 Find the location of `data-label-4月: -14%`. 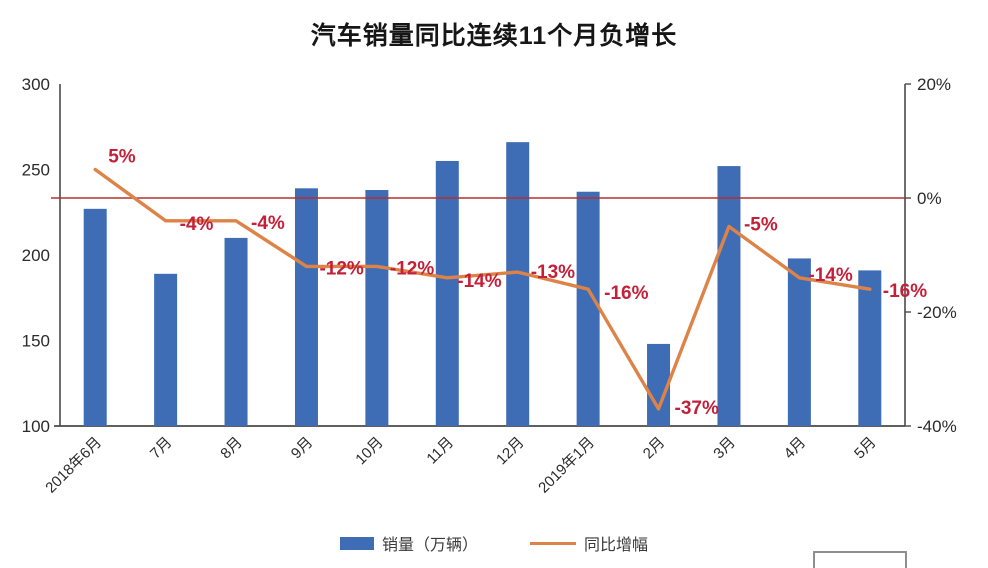

data-label-4月: -14% is located at coordinates (830, 275).